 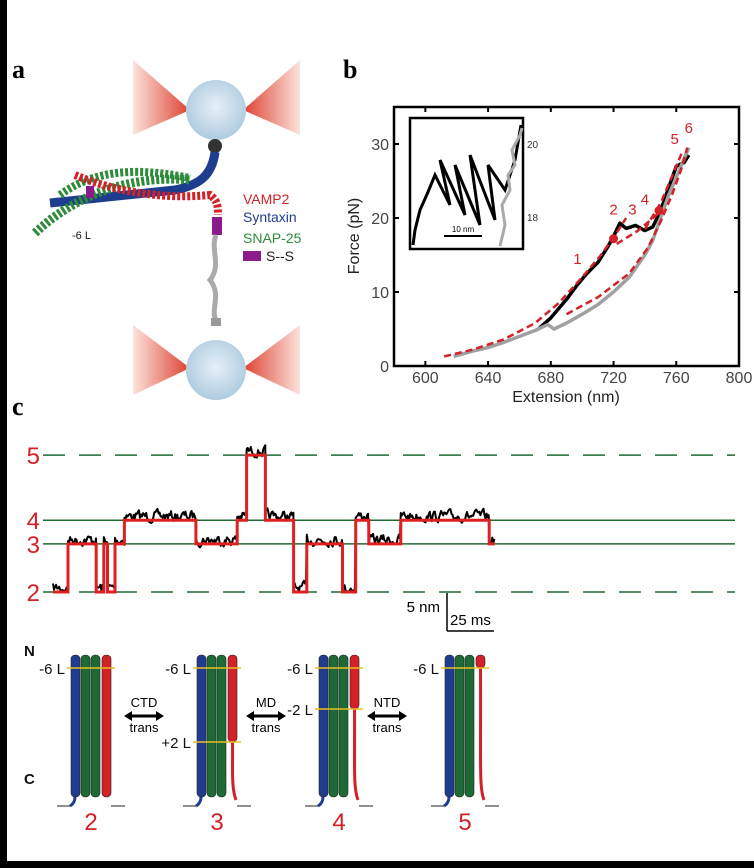 What do you see at coordinates (659, 211) in the screenshot?
I see `state-marker` at bounding box center [659, 211].